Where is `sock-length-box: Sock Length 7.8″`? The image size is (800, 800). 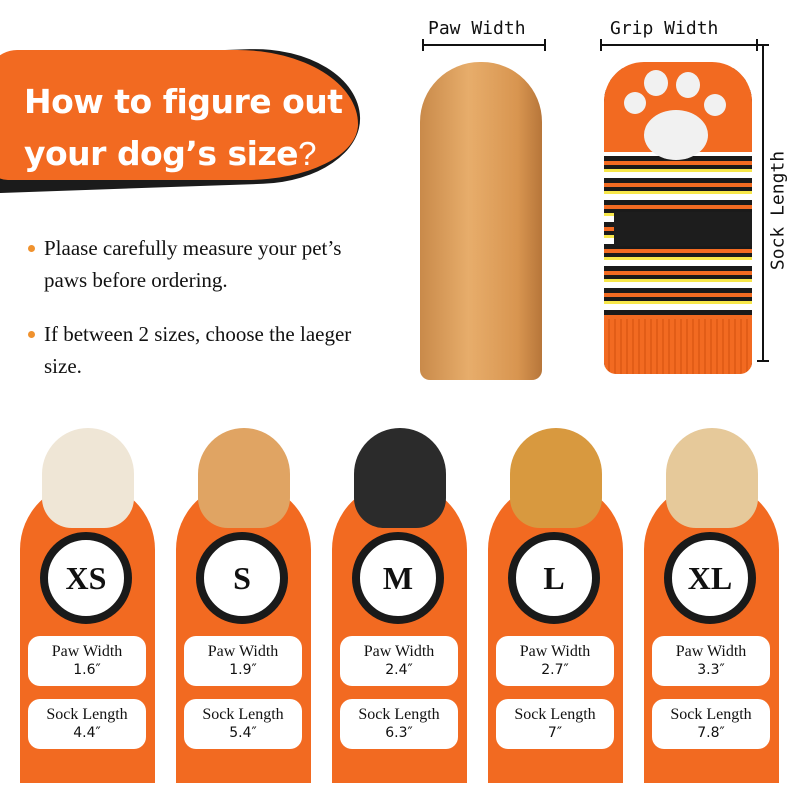 sock-length-box: Sock Length 7.8″ is located at coordinates (711, 724).